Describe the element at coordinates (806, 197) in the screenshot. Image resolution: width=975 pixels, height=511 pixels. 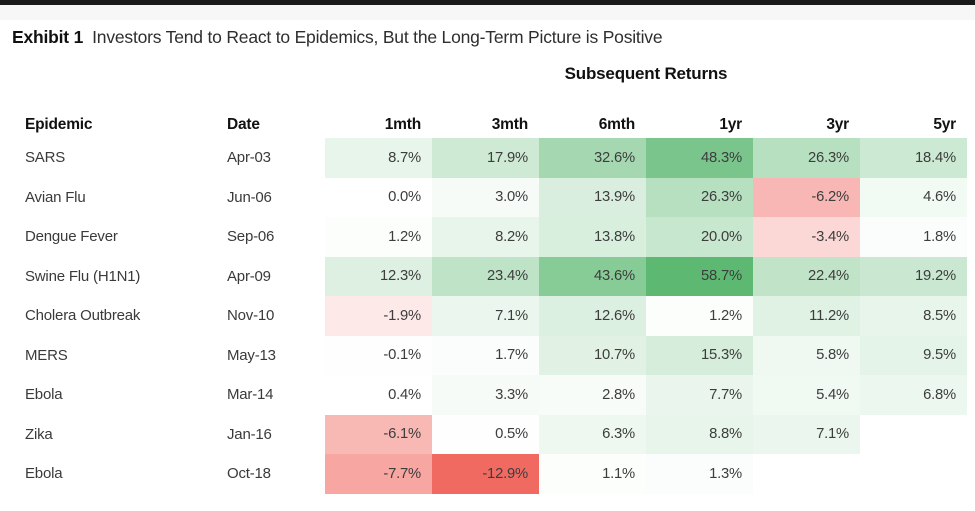
I see `return-cell: -6.2%` at that location.